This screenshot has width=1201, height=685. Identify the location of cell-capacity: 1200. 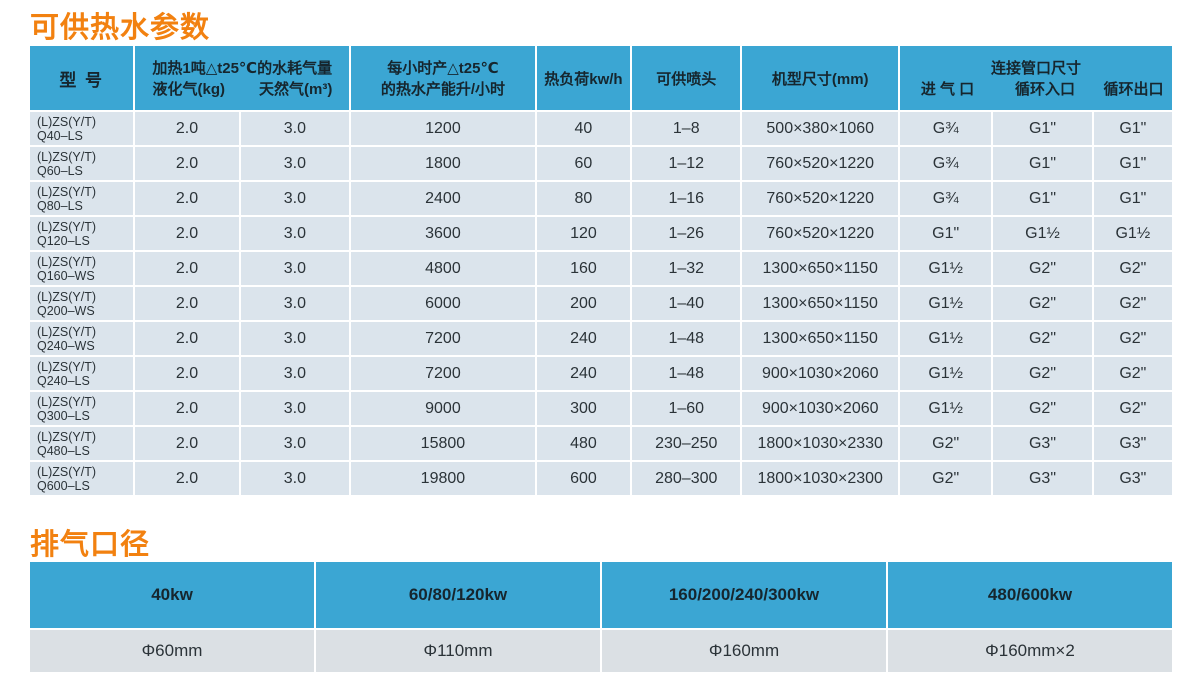
(443, 128).